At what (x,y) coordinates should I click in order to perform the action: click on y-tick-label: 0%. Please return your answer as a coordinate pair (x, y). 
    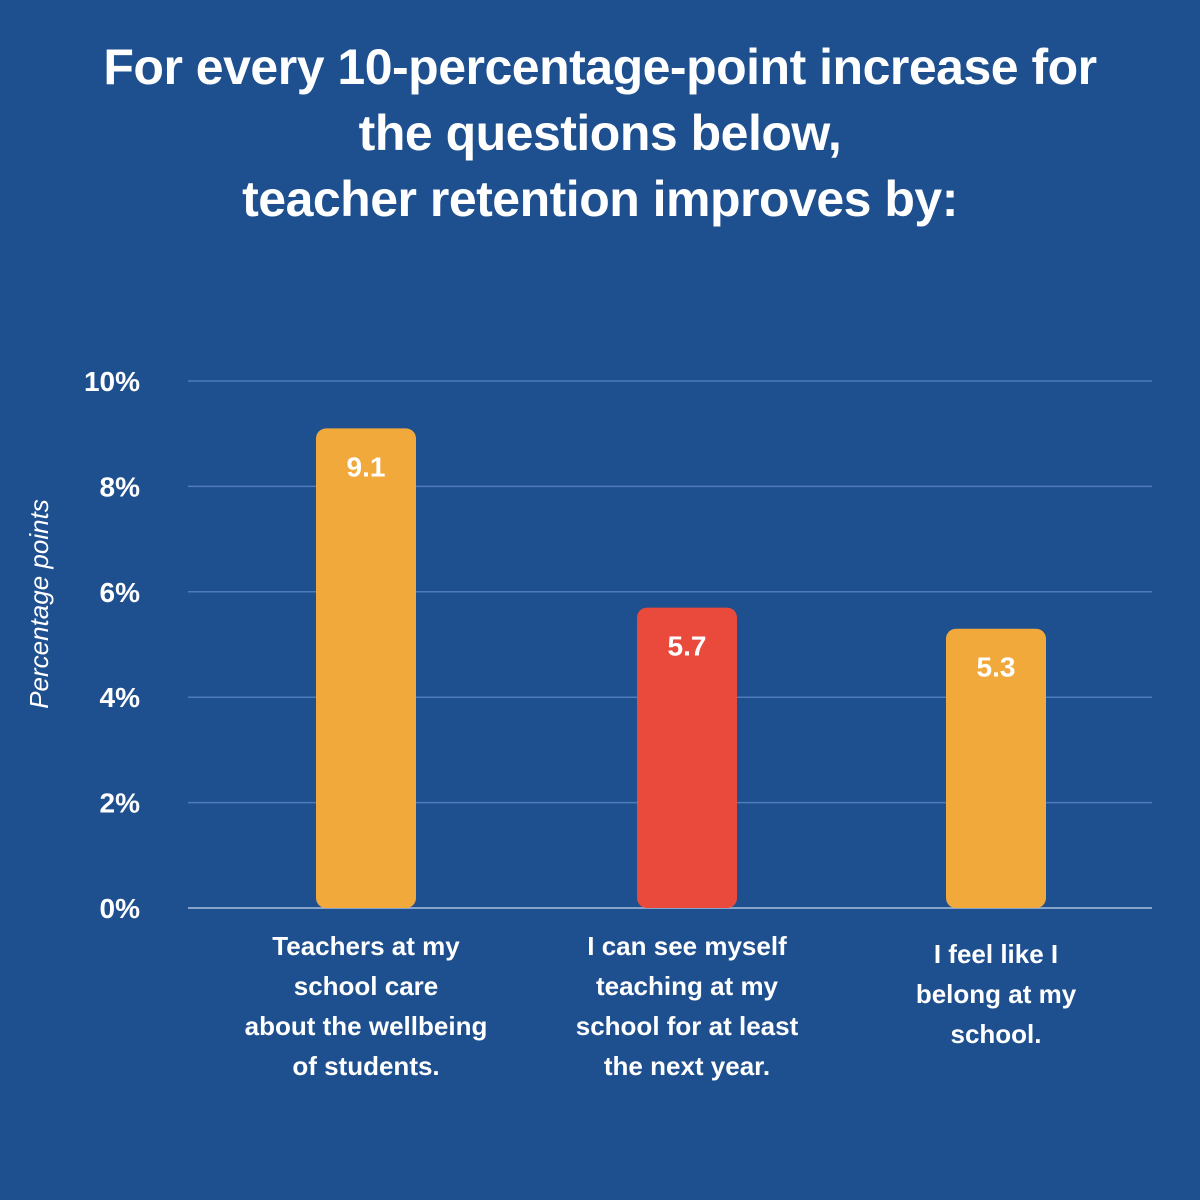
    Looking at the image, I should click on (120, 908).